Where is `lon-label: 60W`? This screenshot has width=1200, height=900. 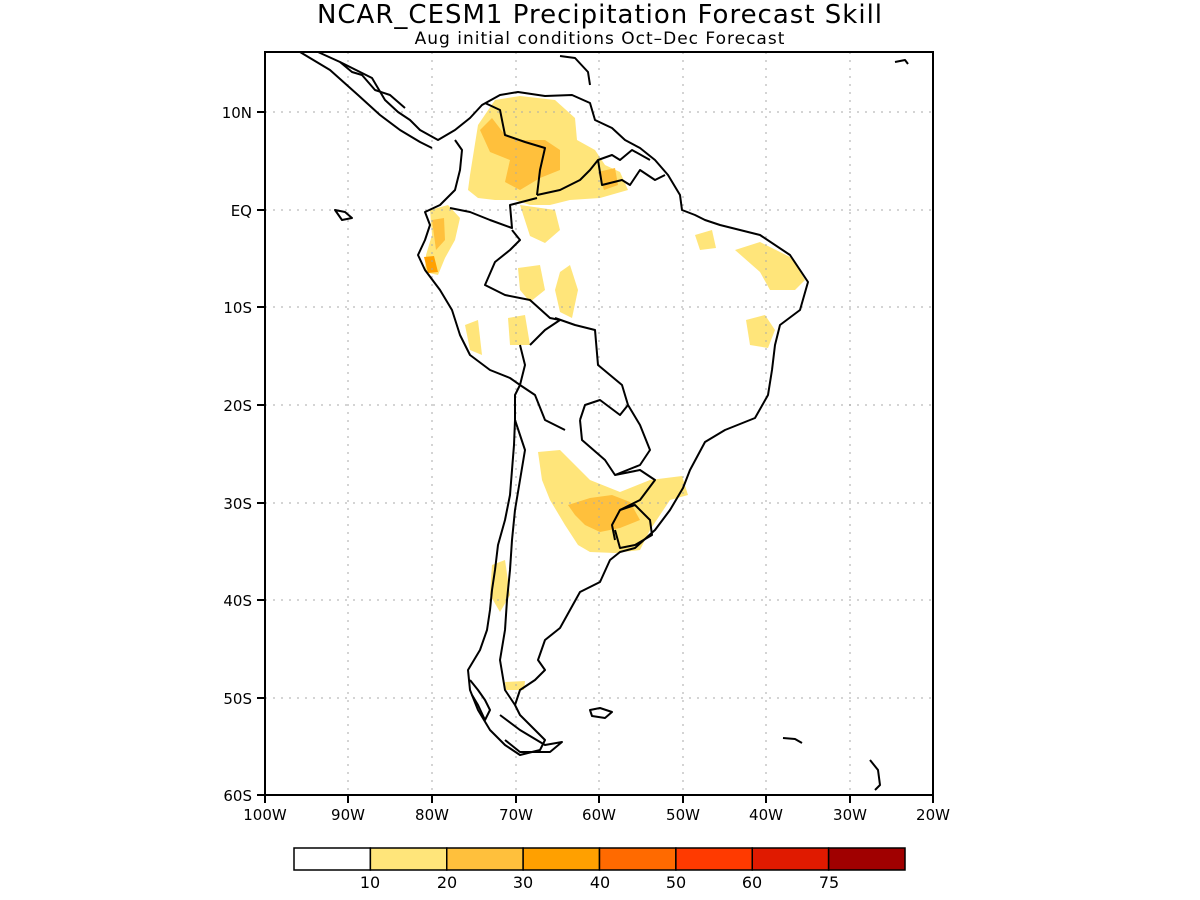 lon-label: 60W is located at coordinates (599, 815).